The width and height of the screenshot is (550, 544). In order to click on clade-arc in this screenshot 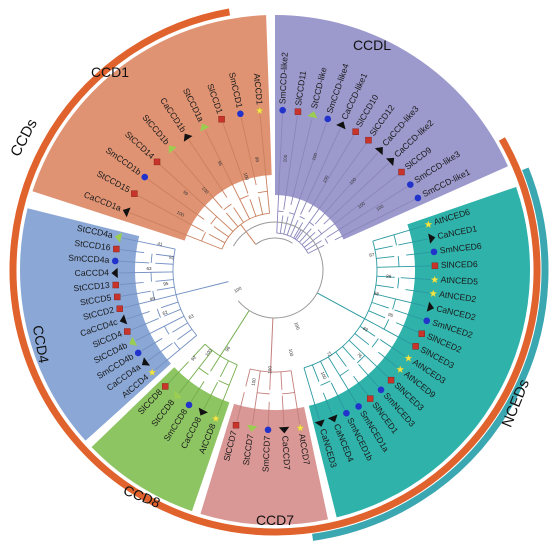, I will do `click(340, 304)`.